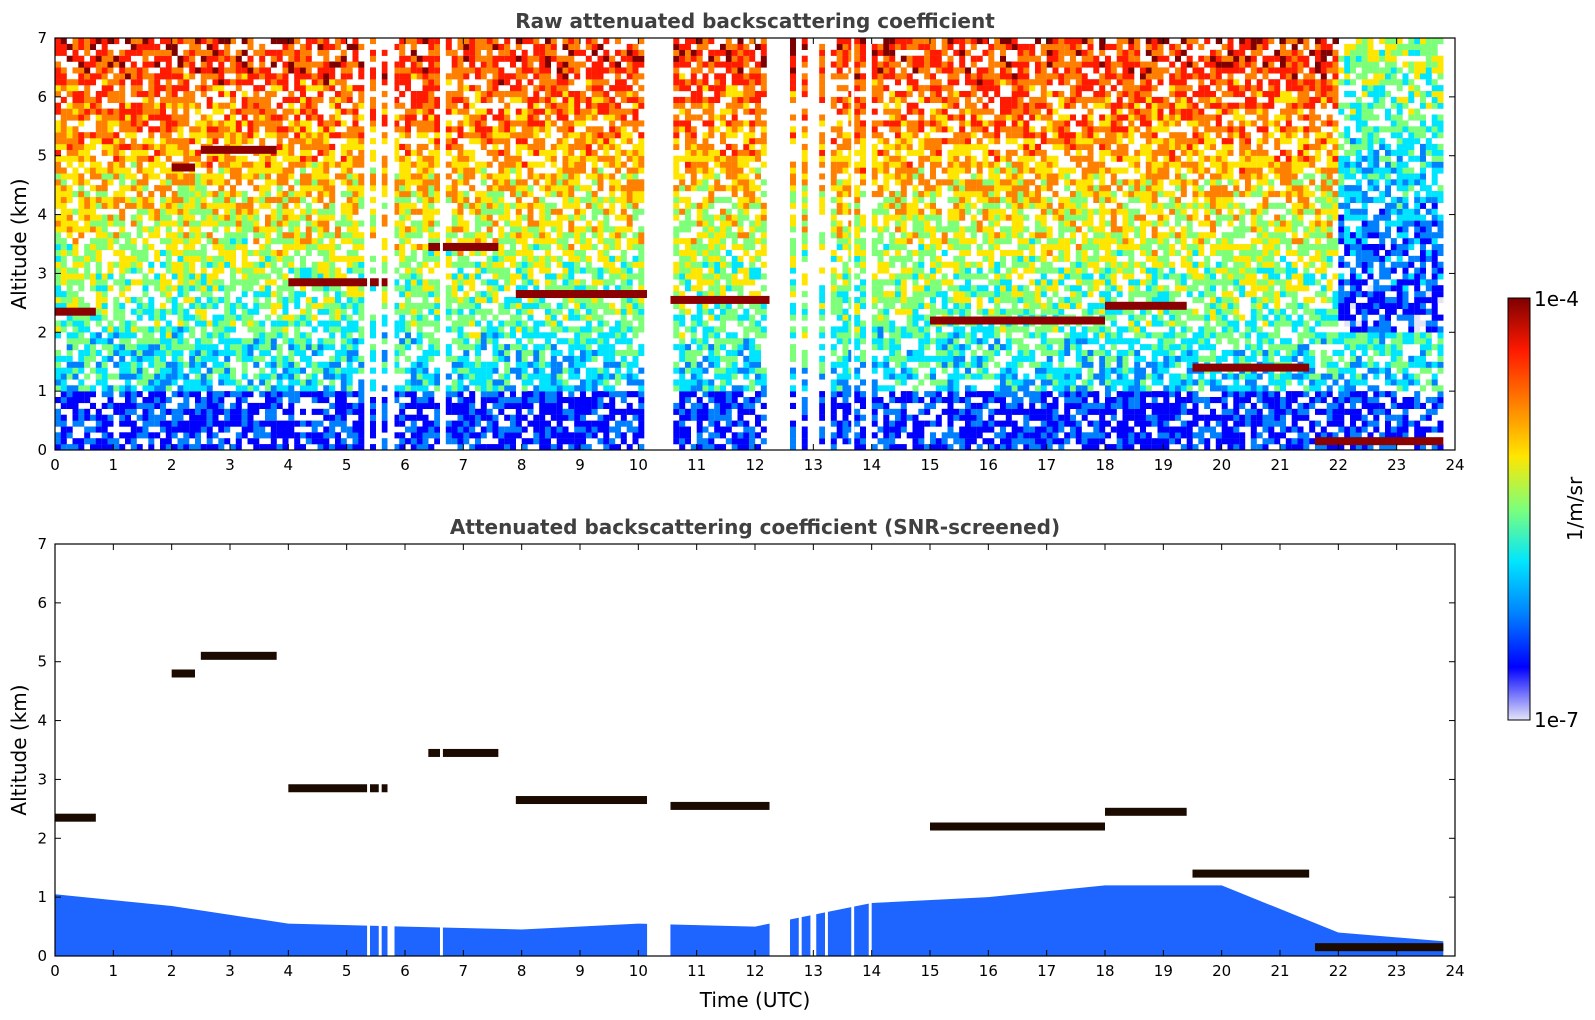  What do you see at coordinates (1556, 299) in the screenshot?
I see `colorbar-max-label: 1e-4` at bounding box center [1556, 299].